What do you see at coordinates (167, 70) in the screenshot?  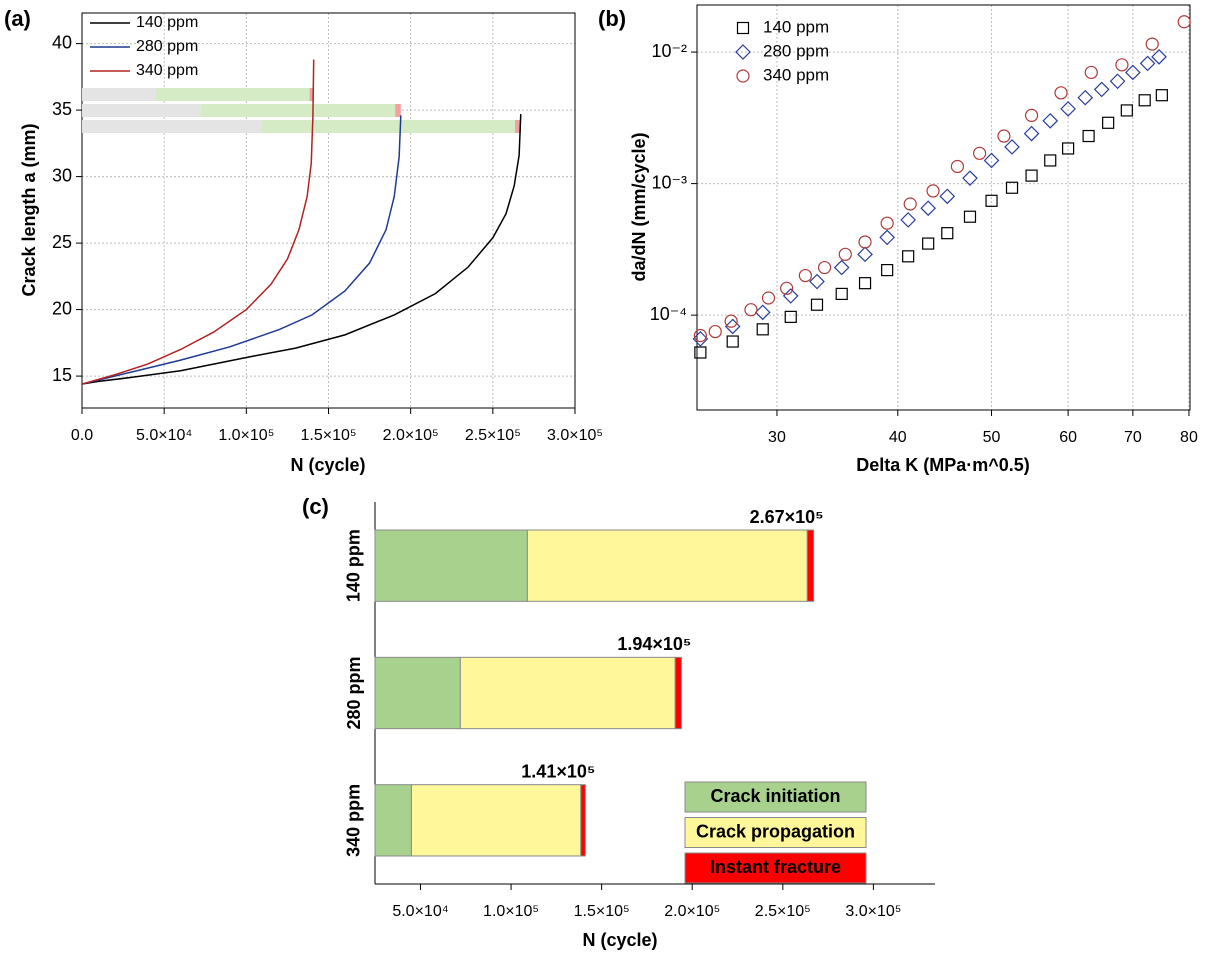 I see `legend-label: 340 ppm` at bounding box center [167, 70].